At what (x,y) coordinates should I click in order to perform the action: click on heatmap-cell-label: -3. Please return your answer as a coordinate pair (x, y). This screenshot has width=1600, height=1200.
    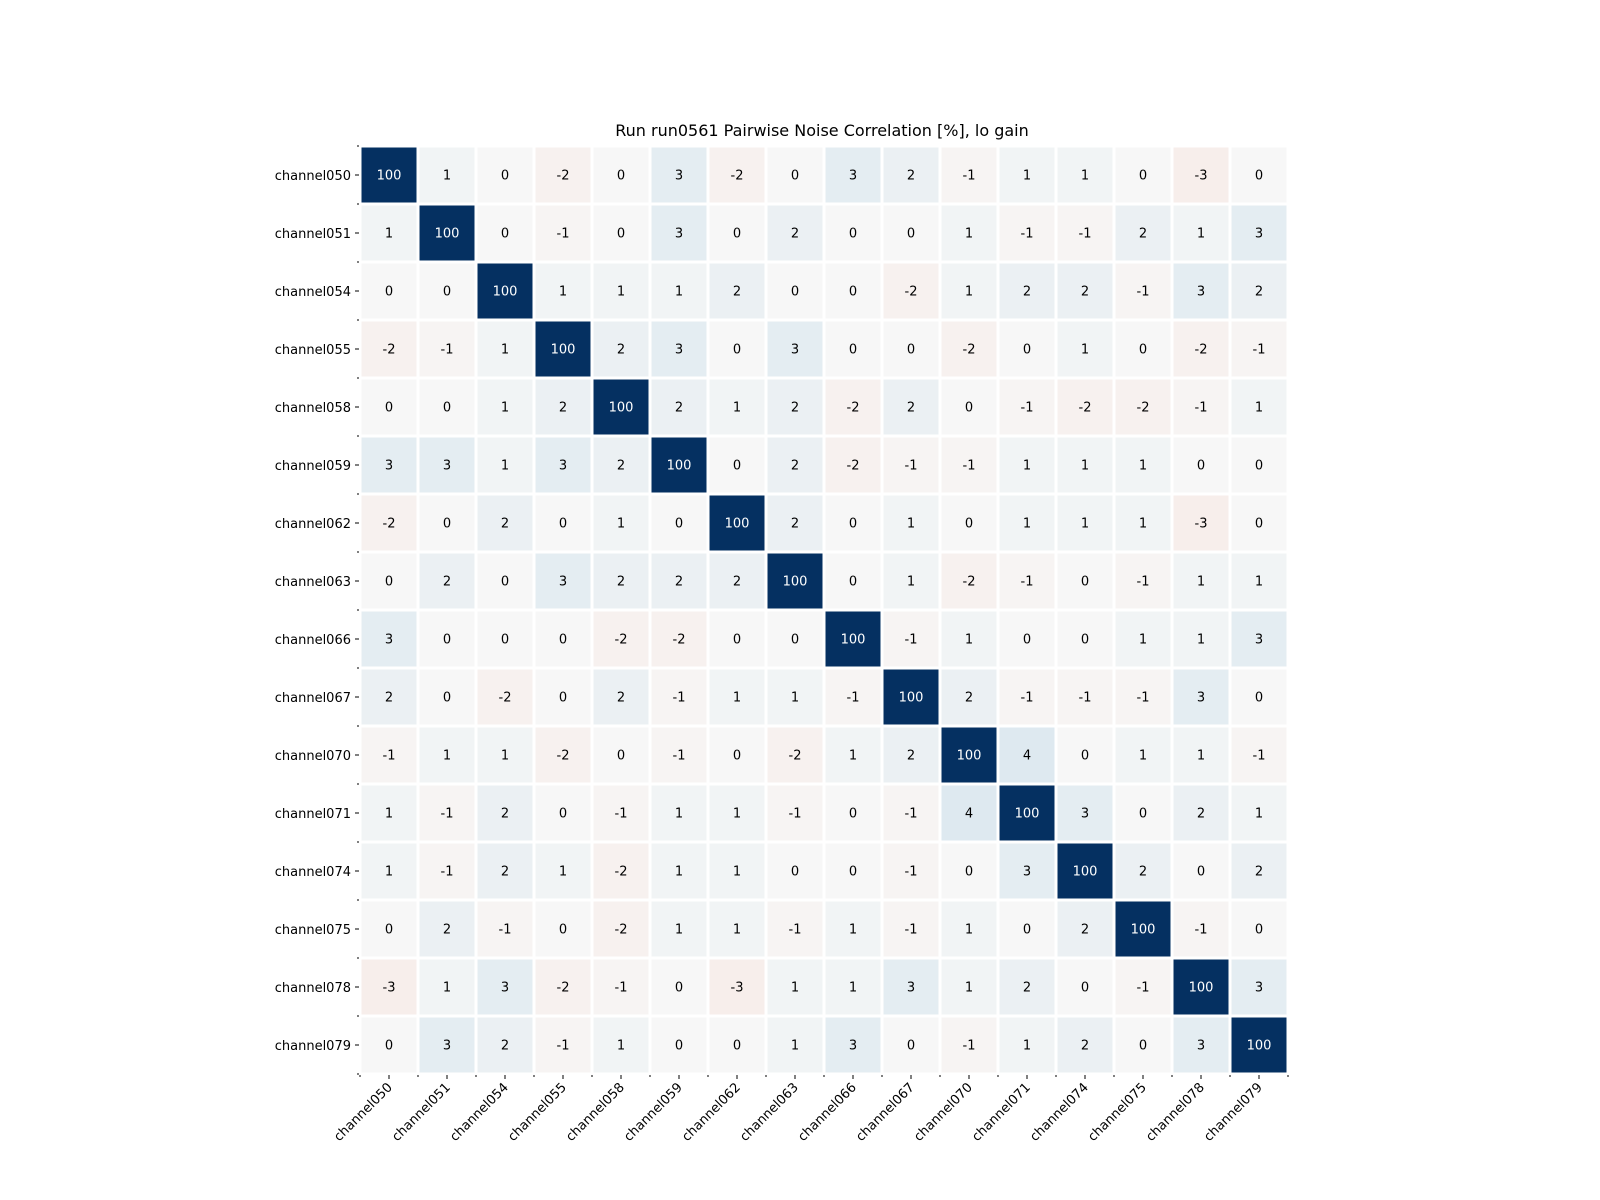
    Looking at the image, I should click on (389, 988).